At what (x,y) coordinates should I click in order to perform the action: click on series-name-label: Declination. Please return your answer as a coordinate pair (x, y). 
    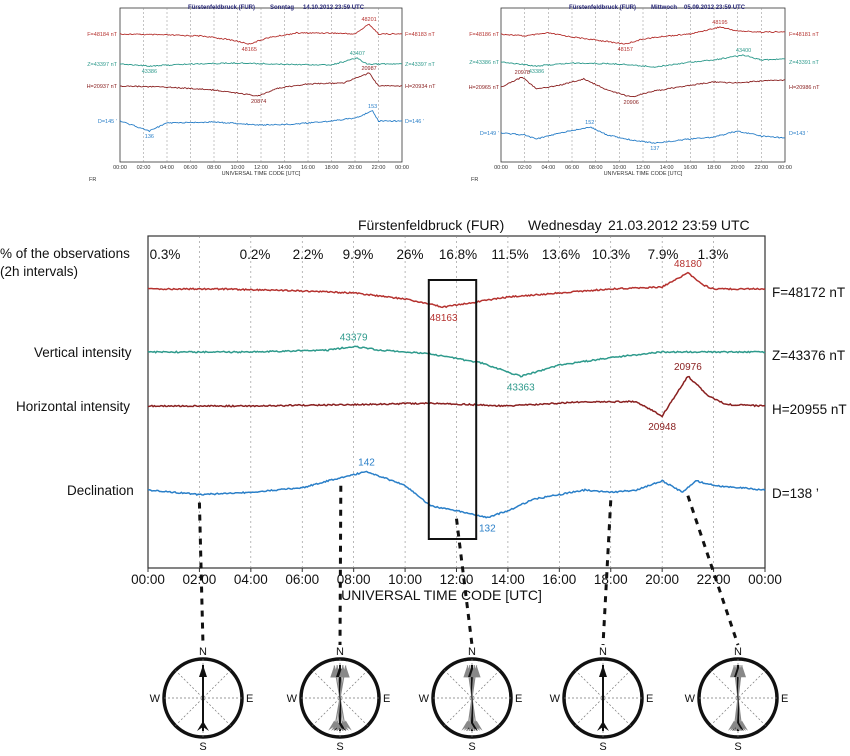
    Looking at the image, I should click on (100, 490).